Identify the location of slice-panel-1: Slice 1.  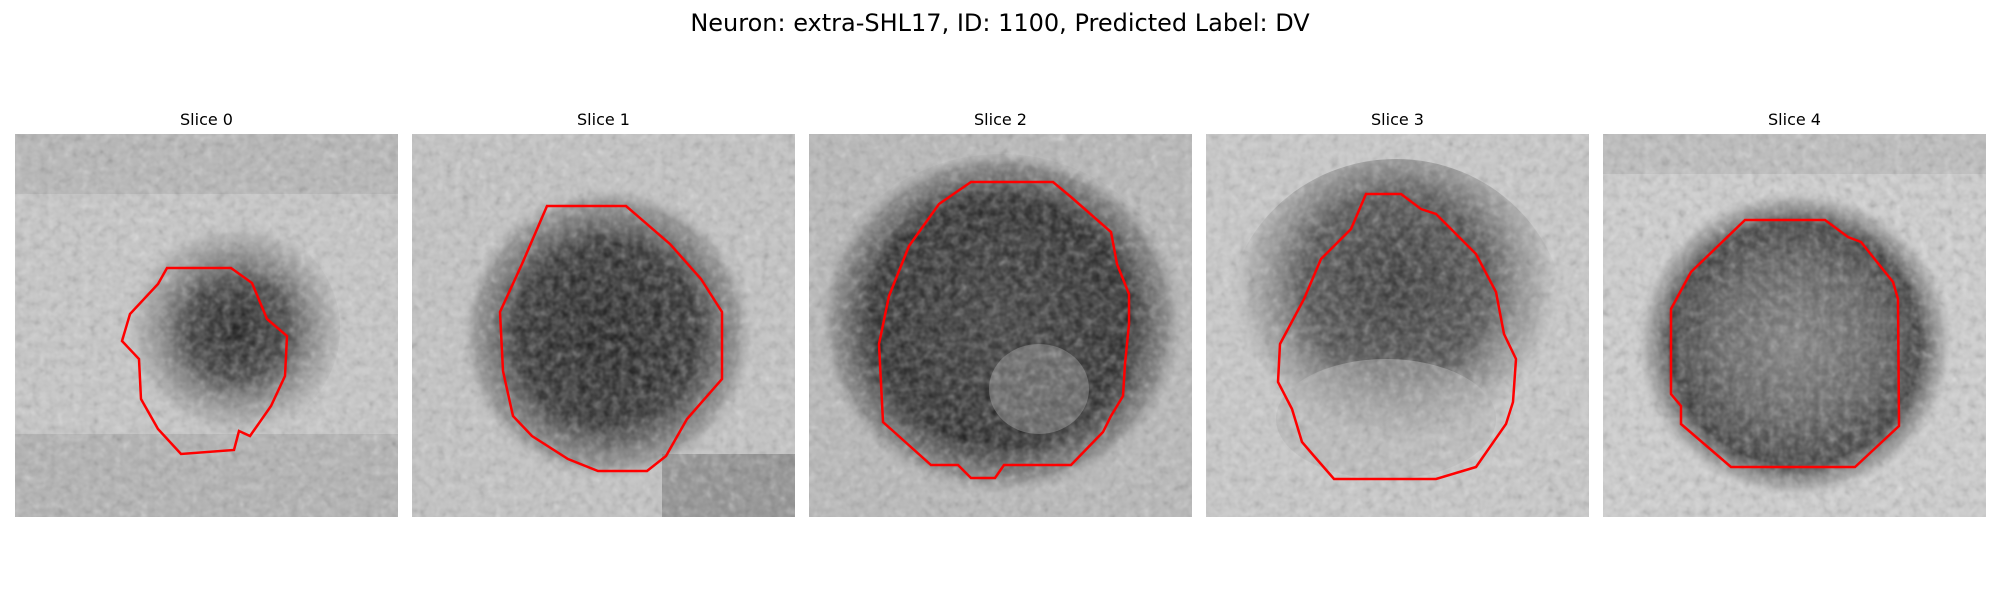
(603, 313).